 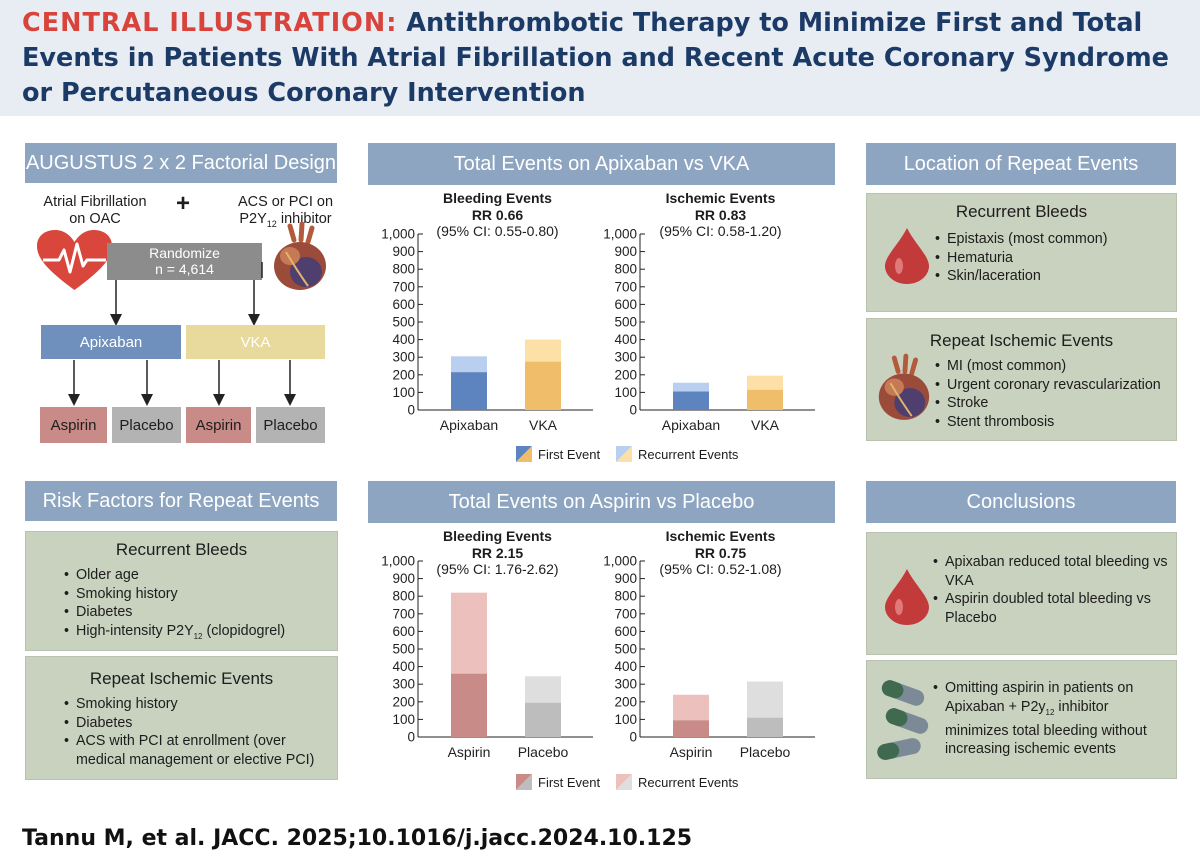 I want to click on acs-label: ACS or PCI on P2Y12 inhibitor, so click(x=285, y=213).